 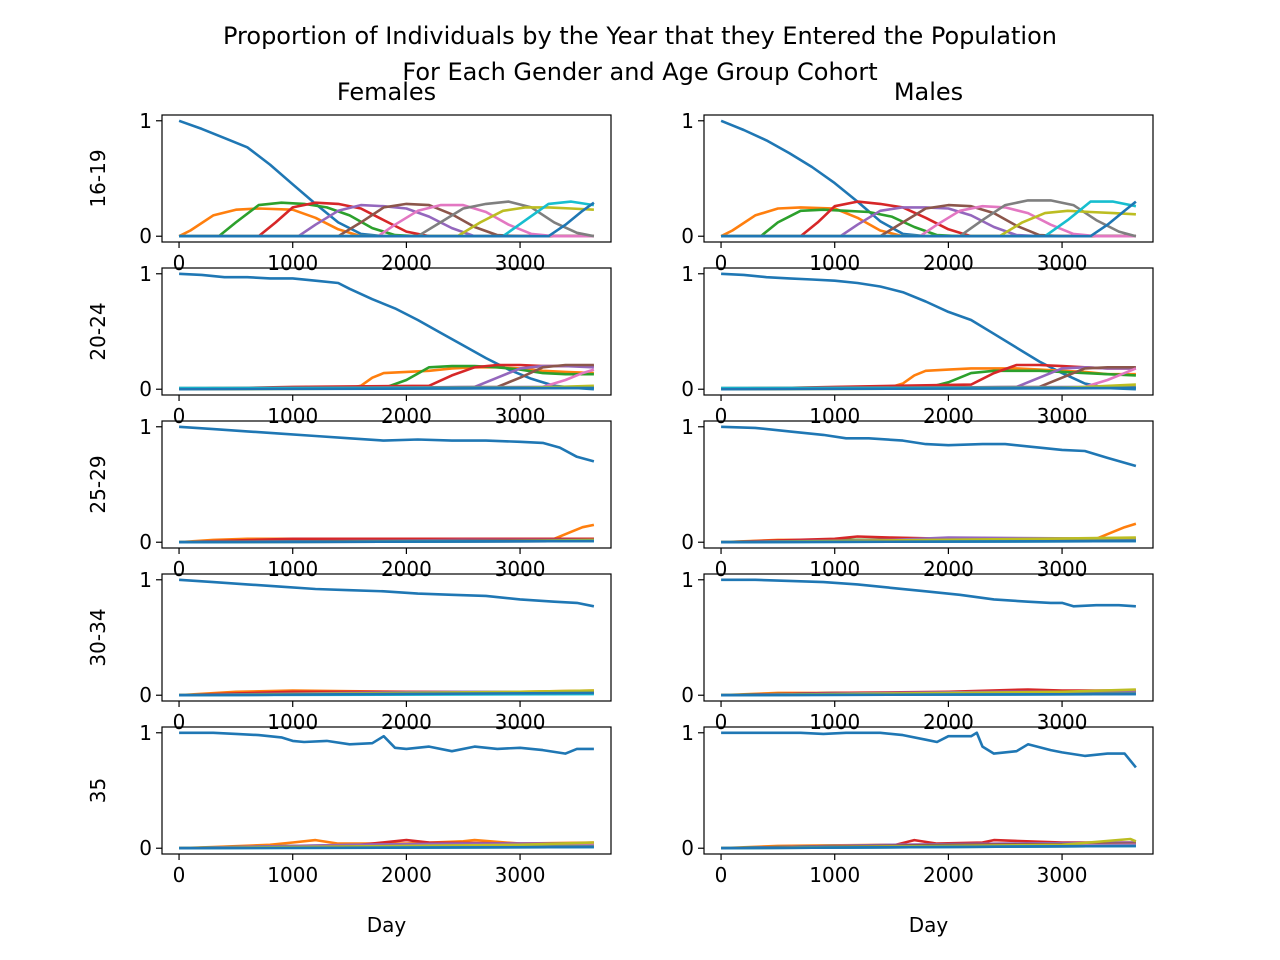 I want to click on panel-females-35: 0 1 0 1000 2000 3000 35 Day, so click(x=349, y=829).